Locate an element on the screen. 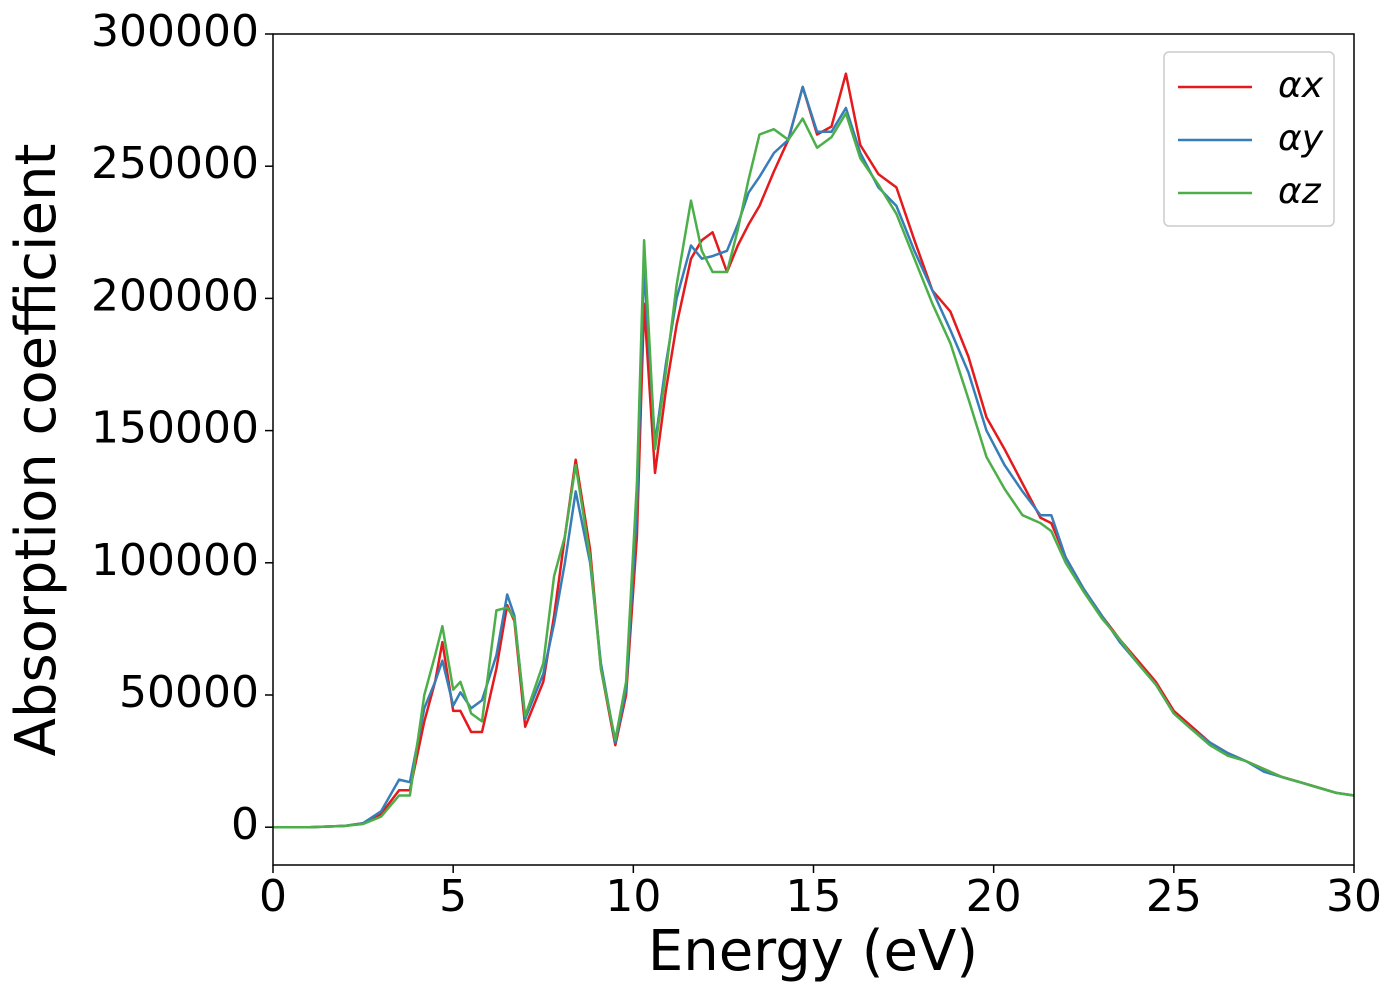  y-tick-label: 150000 is located at coordinates (175, 428).